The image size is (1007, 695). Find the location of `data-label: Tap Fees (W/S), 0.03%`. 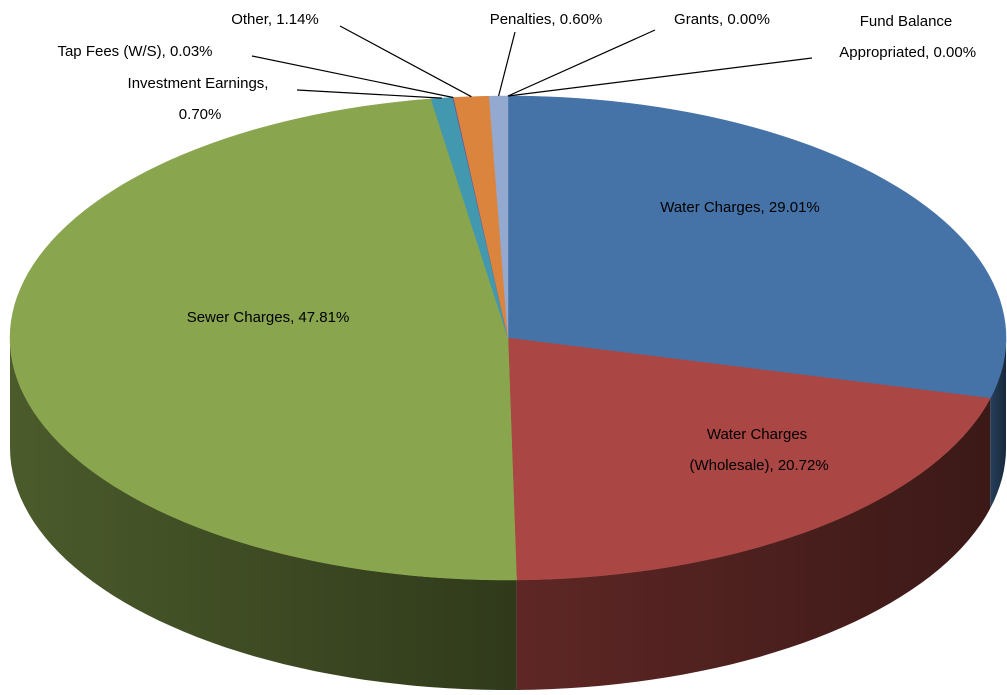

data-label: Tap Fees (W/S), 0.03% is located at coordinates (134, 51).